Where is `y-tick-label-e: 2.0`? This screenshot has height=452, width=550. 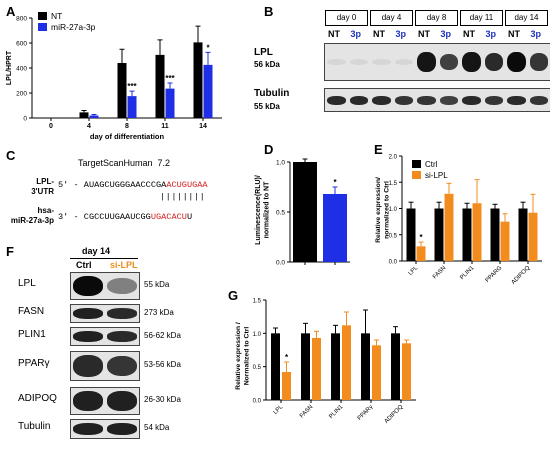
y-tick-label-e: 2.0 is located at coordinates (393, 158).